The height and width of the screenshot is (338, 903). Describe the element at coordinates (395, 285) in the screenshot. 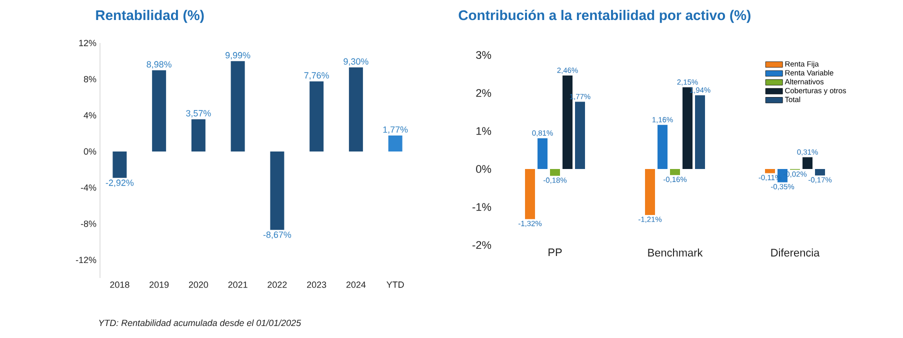

I see `x-tick-label: YTD` at that location.